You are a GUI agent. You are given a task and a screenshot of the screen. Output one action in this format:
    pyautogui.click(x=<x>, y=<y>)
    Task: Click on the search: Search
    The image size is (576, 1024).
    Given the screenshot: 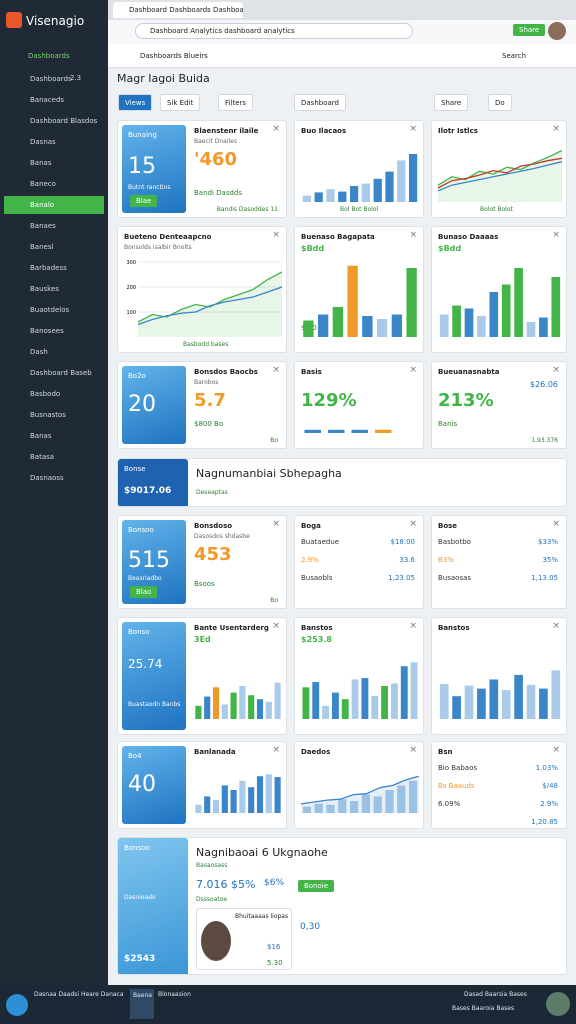 What is the action you would take?
    pyautogui.click(x=514, y=56)
    